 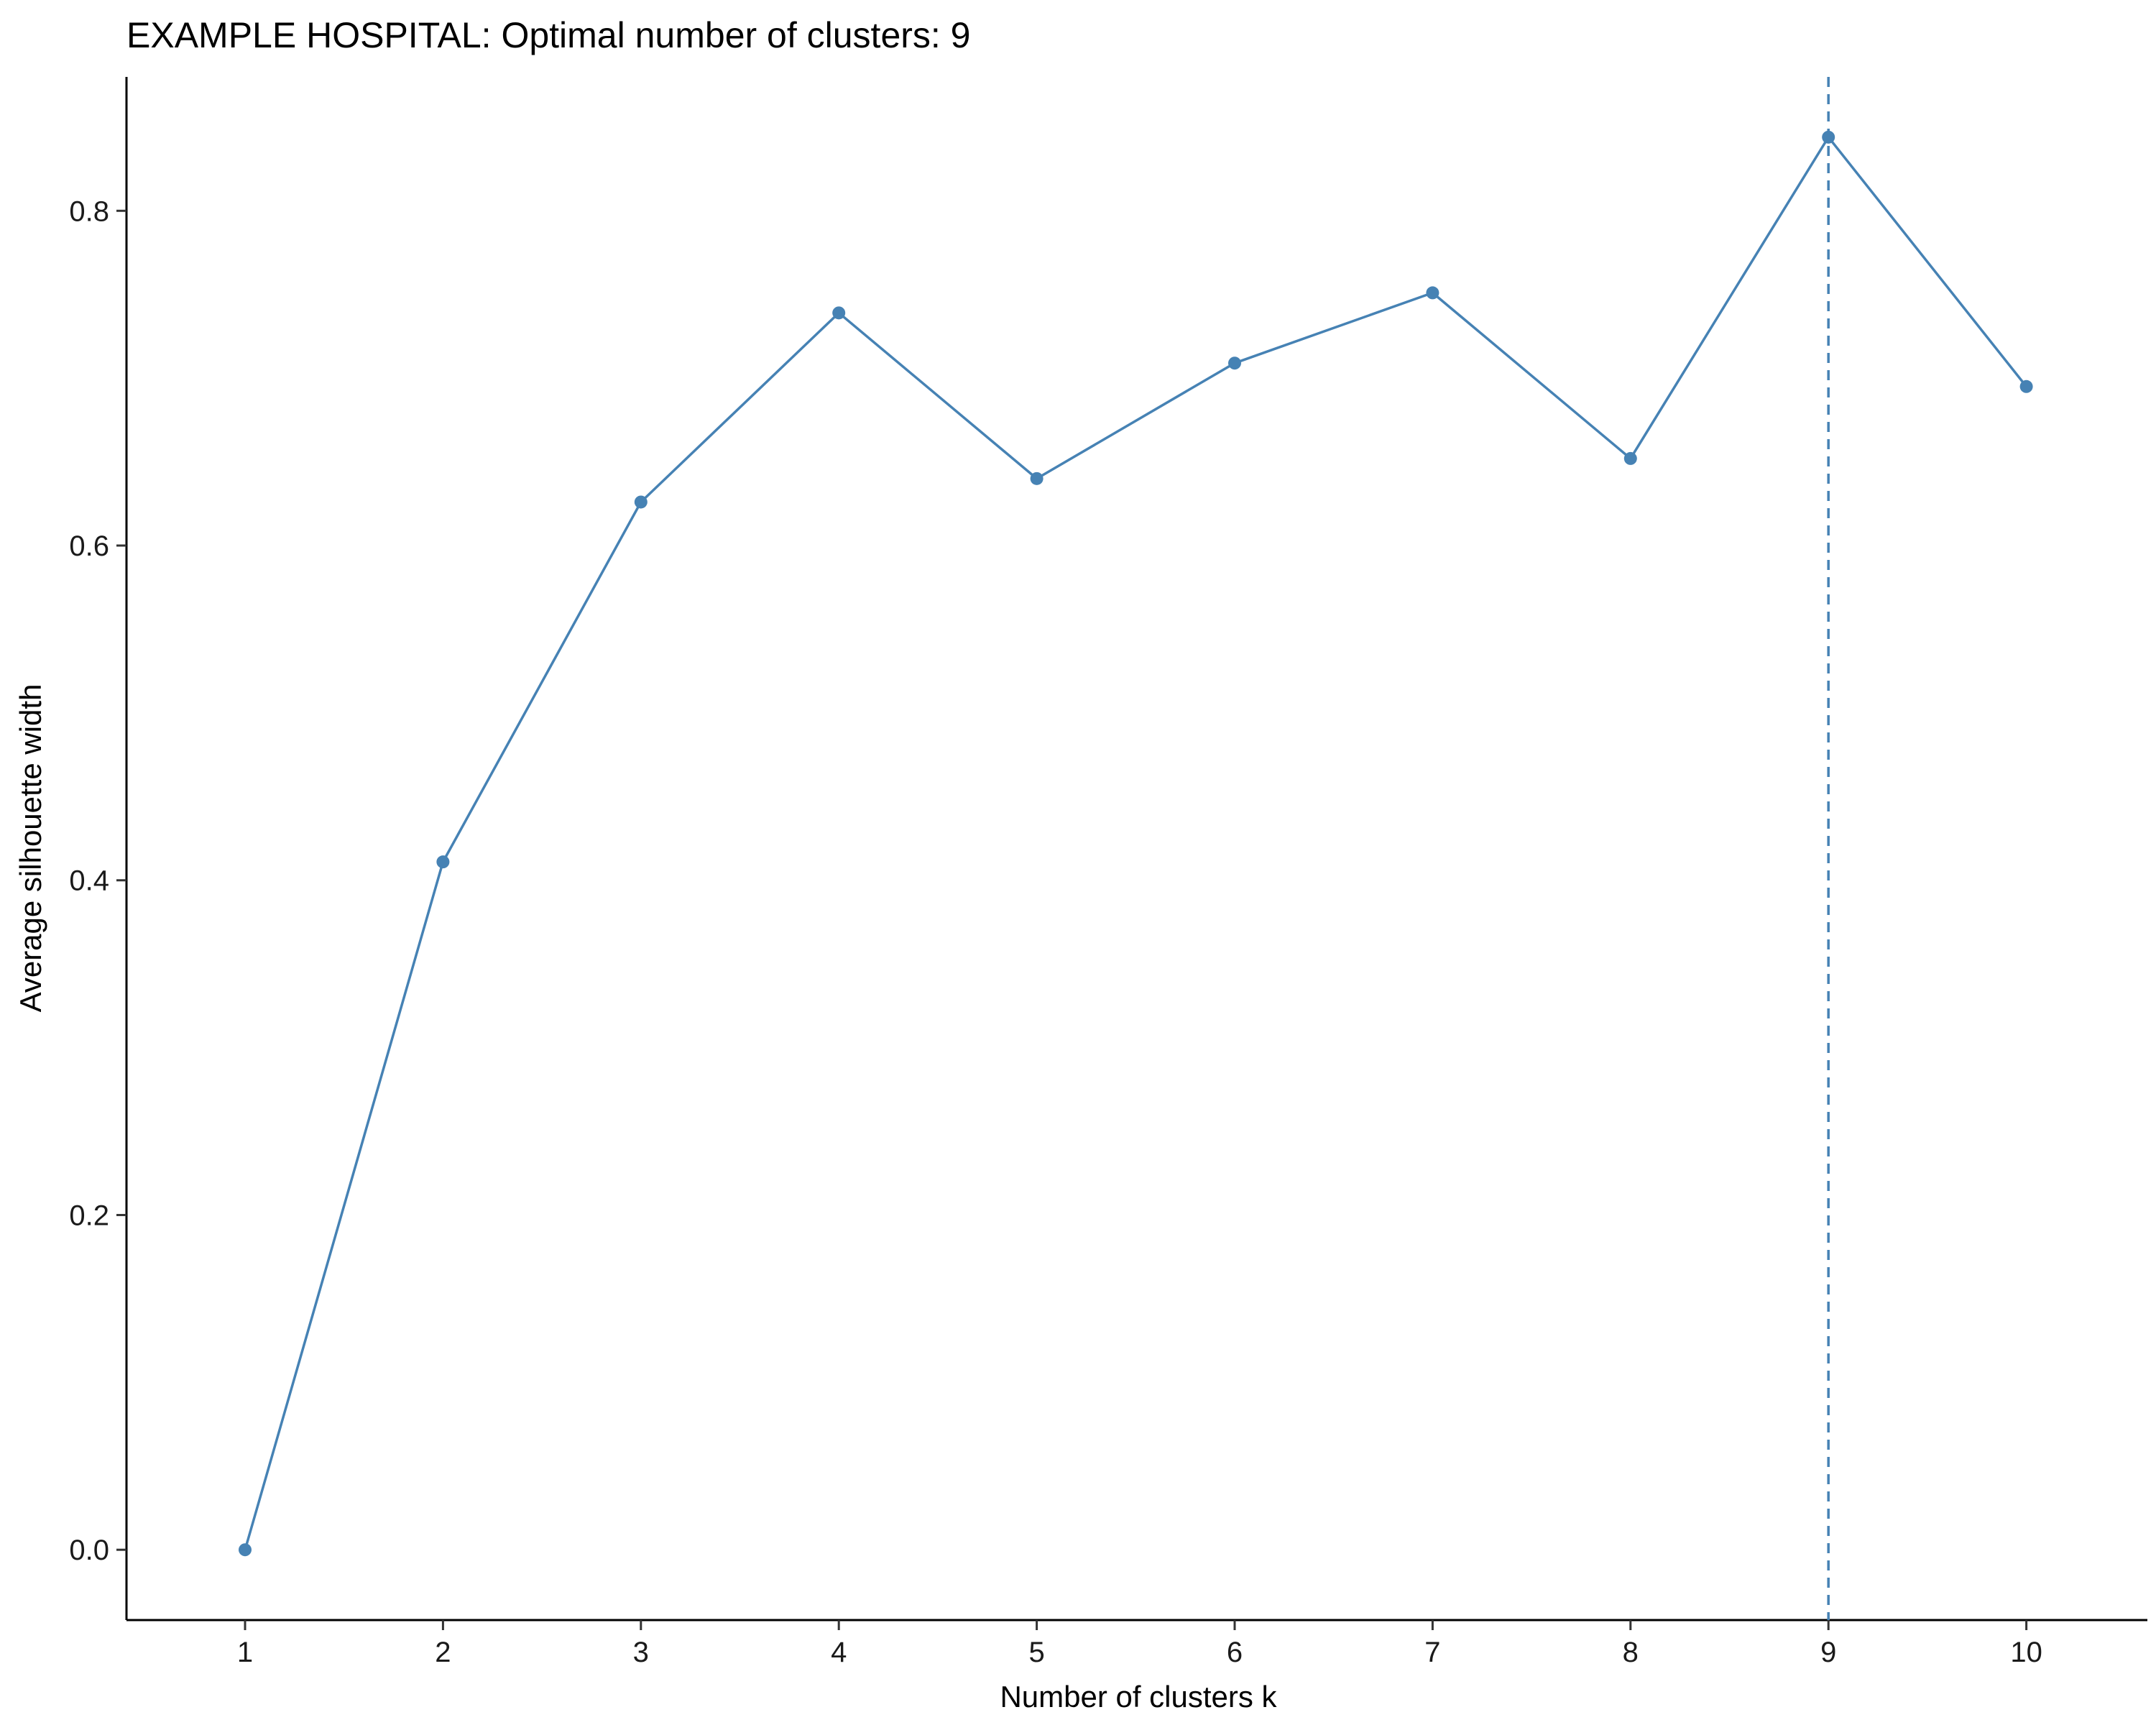 What do you see at coordinates (1828, 1652) in the screenshot?
I see `x-tick-label: 9` at bounding box center [1828, 1652].